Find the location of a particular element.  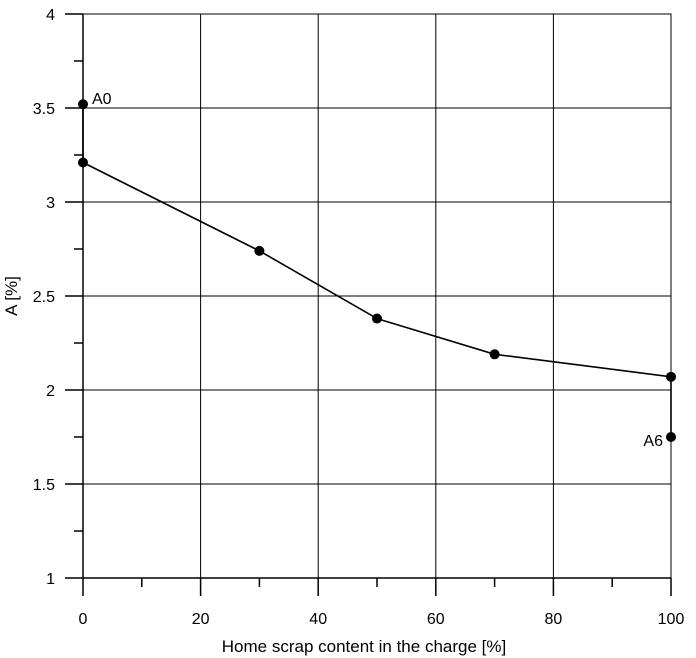

x-tick-label: 60 is located at coordinates (436, 619).